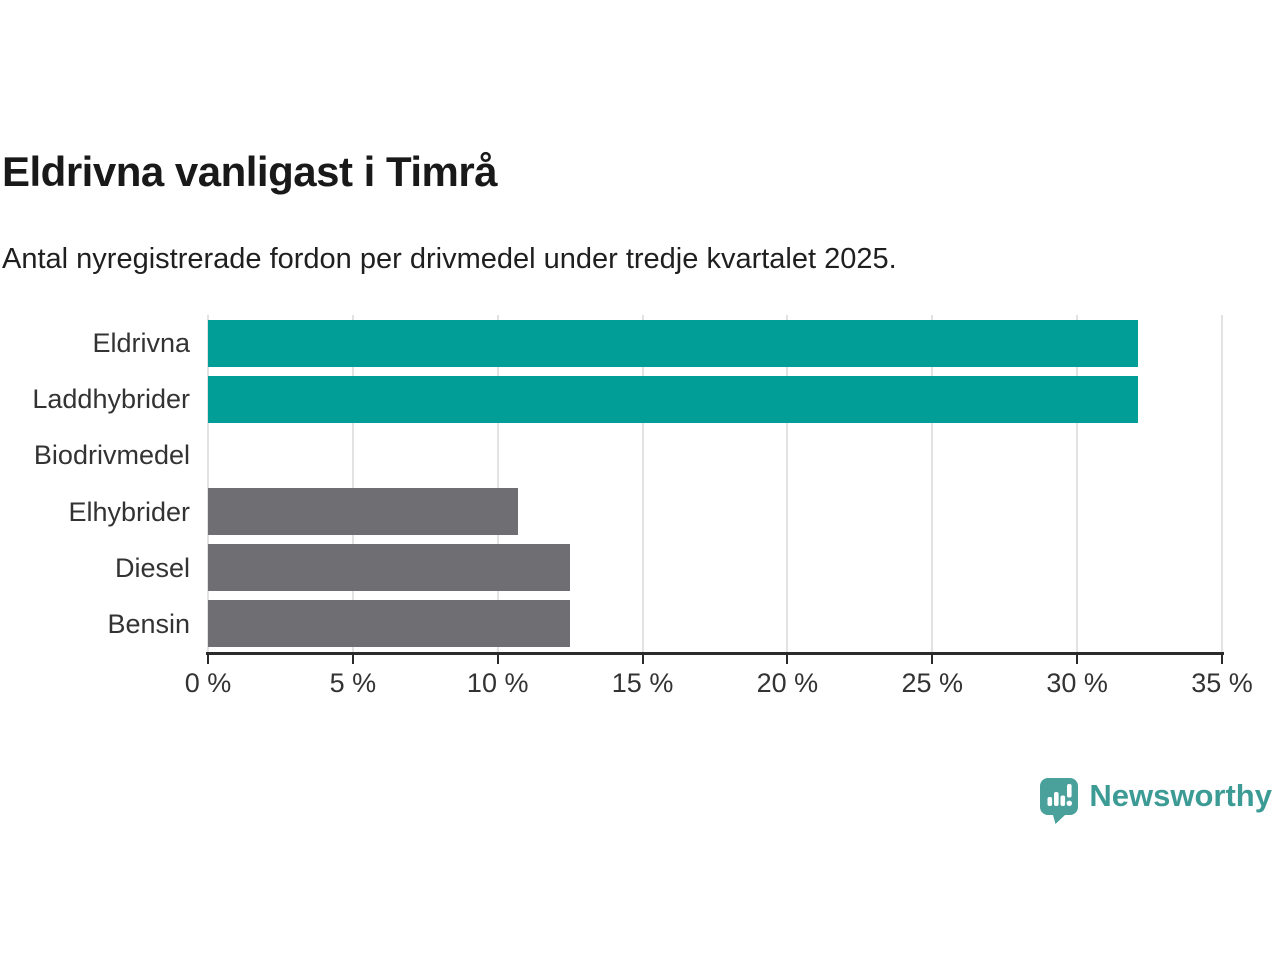 Image resolution: width=1280 pixels, height=960 pixels. I want to click on x-axis-line, so click(715, 653).